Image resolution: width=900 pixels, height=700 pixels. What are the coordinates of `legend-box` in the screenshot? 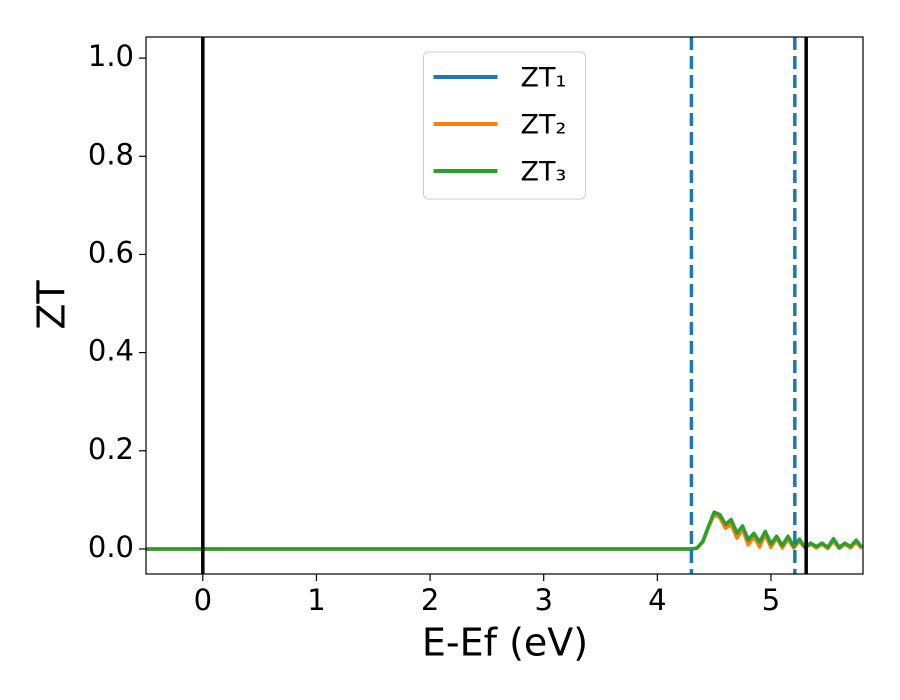 It's located at (504, 125).